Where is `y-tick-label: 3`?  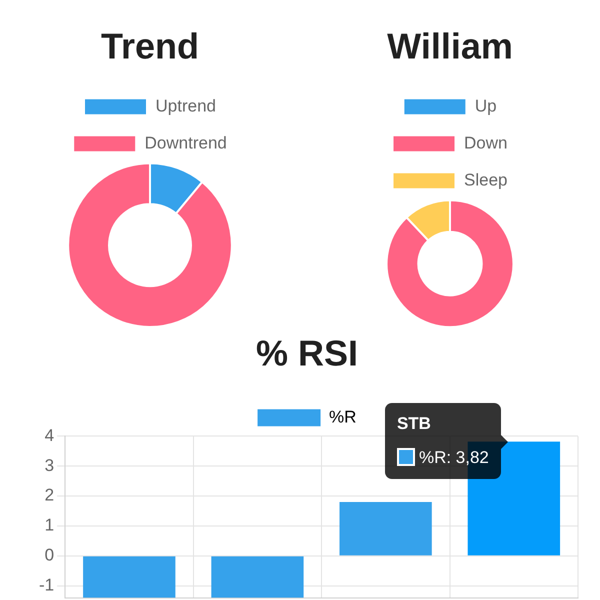 y-tick-label: 3 is located at coordinates (49, 465).